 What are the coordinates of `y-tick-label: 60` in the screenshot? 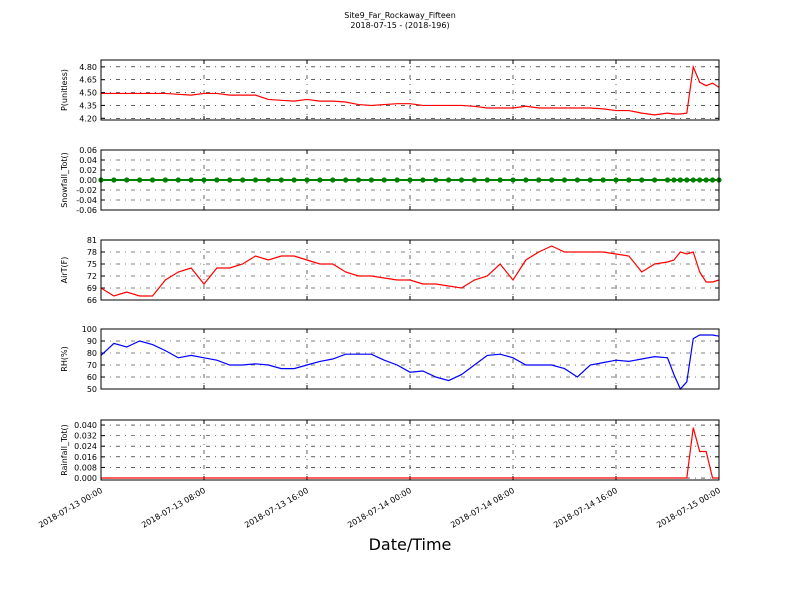 It's located at (92, 377).